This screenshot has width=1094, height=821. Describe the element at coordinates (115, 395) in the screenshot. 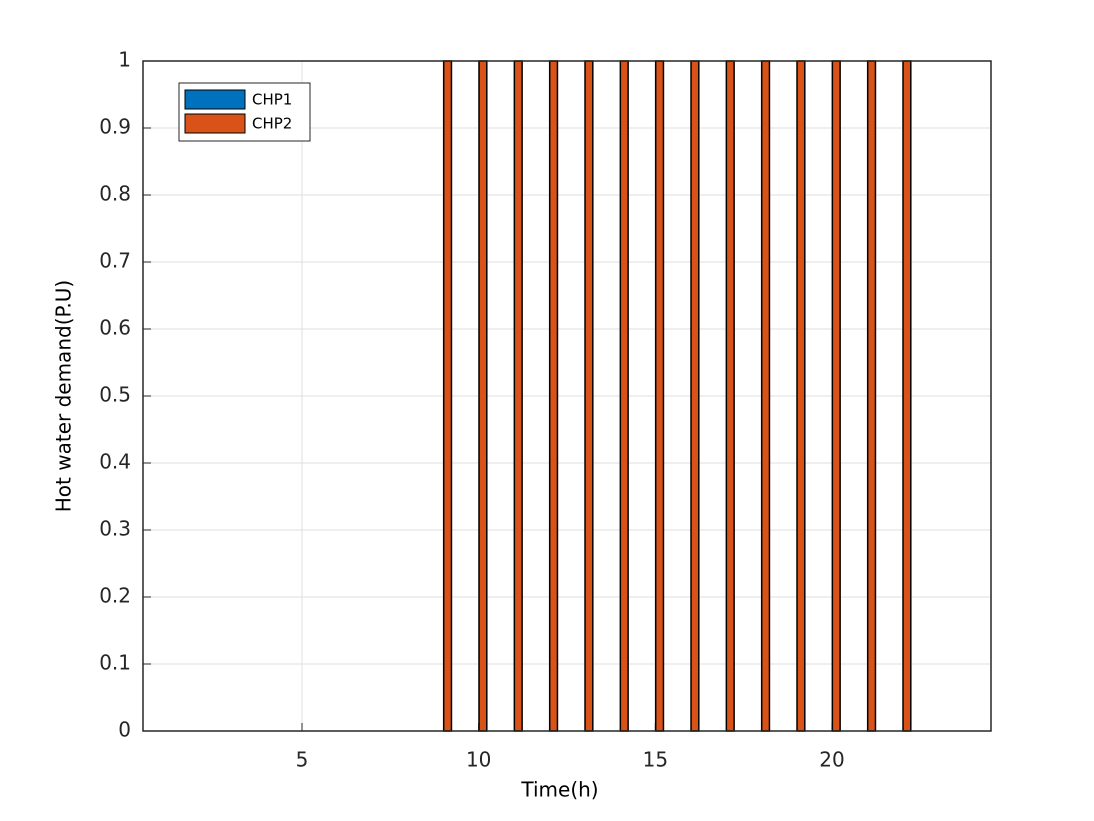

I see `y-tick-label: 0.5` at that location.